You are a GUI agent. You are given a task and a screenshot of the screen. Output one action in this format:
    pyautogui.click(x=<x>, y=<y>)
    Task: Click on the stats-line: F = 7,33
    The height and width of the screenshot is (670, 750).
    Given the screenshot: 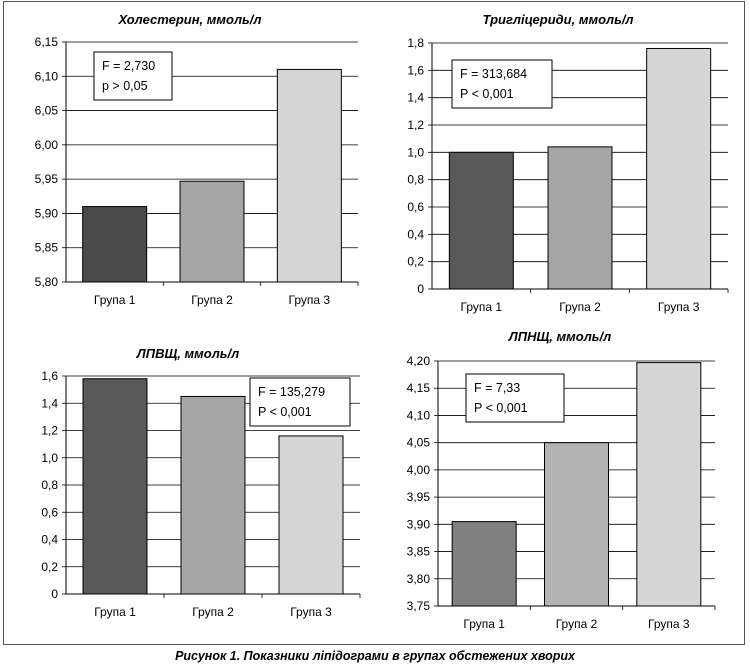 What is the action you would take?
    pyautogui.click(x=497, y=388)
    